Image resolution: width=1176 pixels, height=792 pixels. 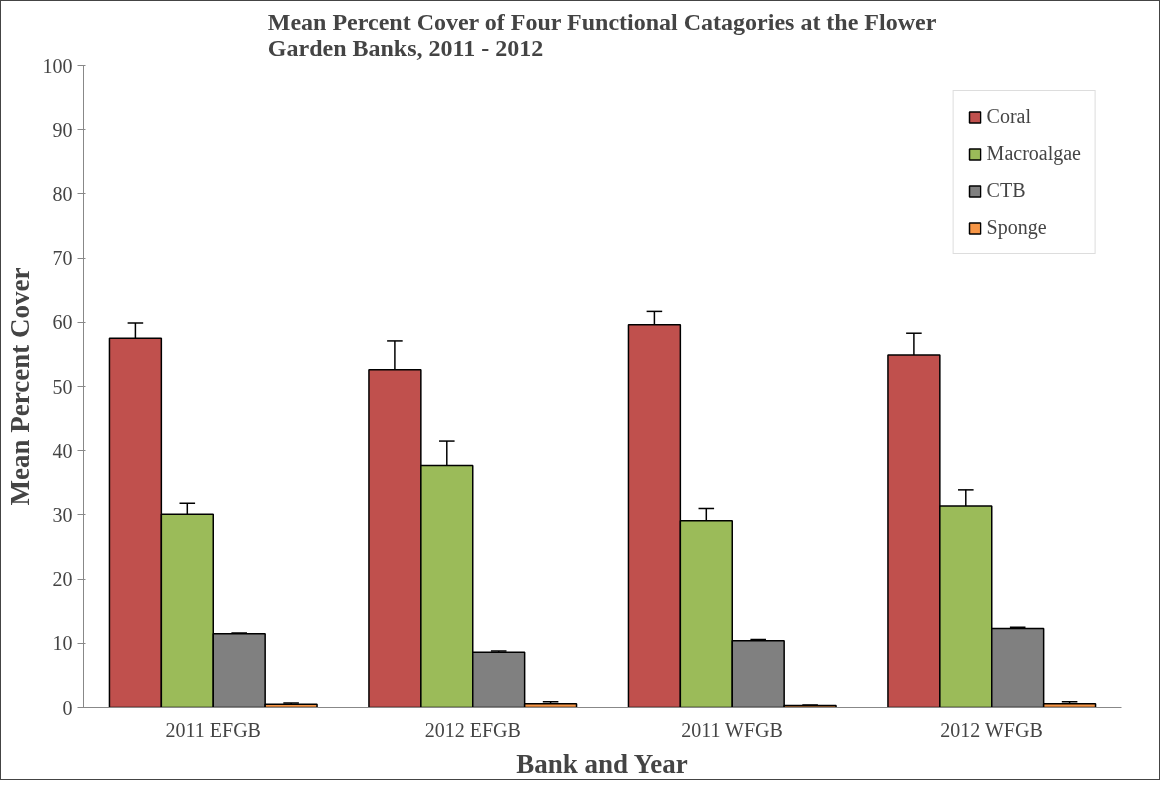 What do you see at coordinates (67, 707) in the screenshot?
I see `y-tick-label: 0` at bounding box center [67, 707].